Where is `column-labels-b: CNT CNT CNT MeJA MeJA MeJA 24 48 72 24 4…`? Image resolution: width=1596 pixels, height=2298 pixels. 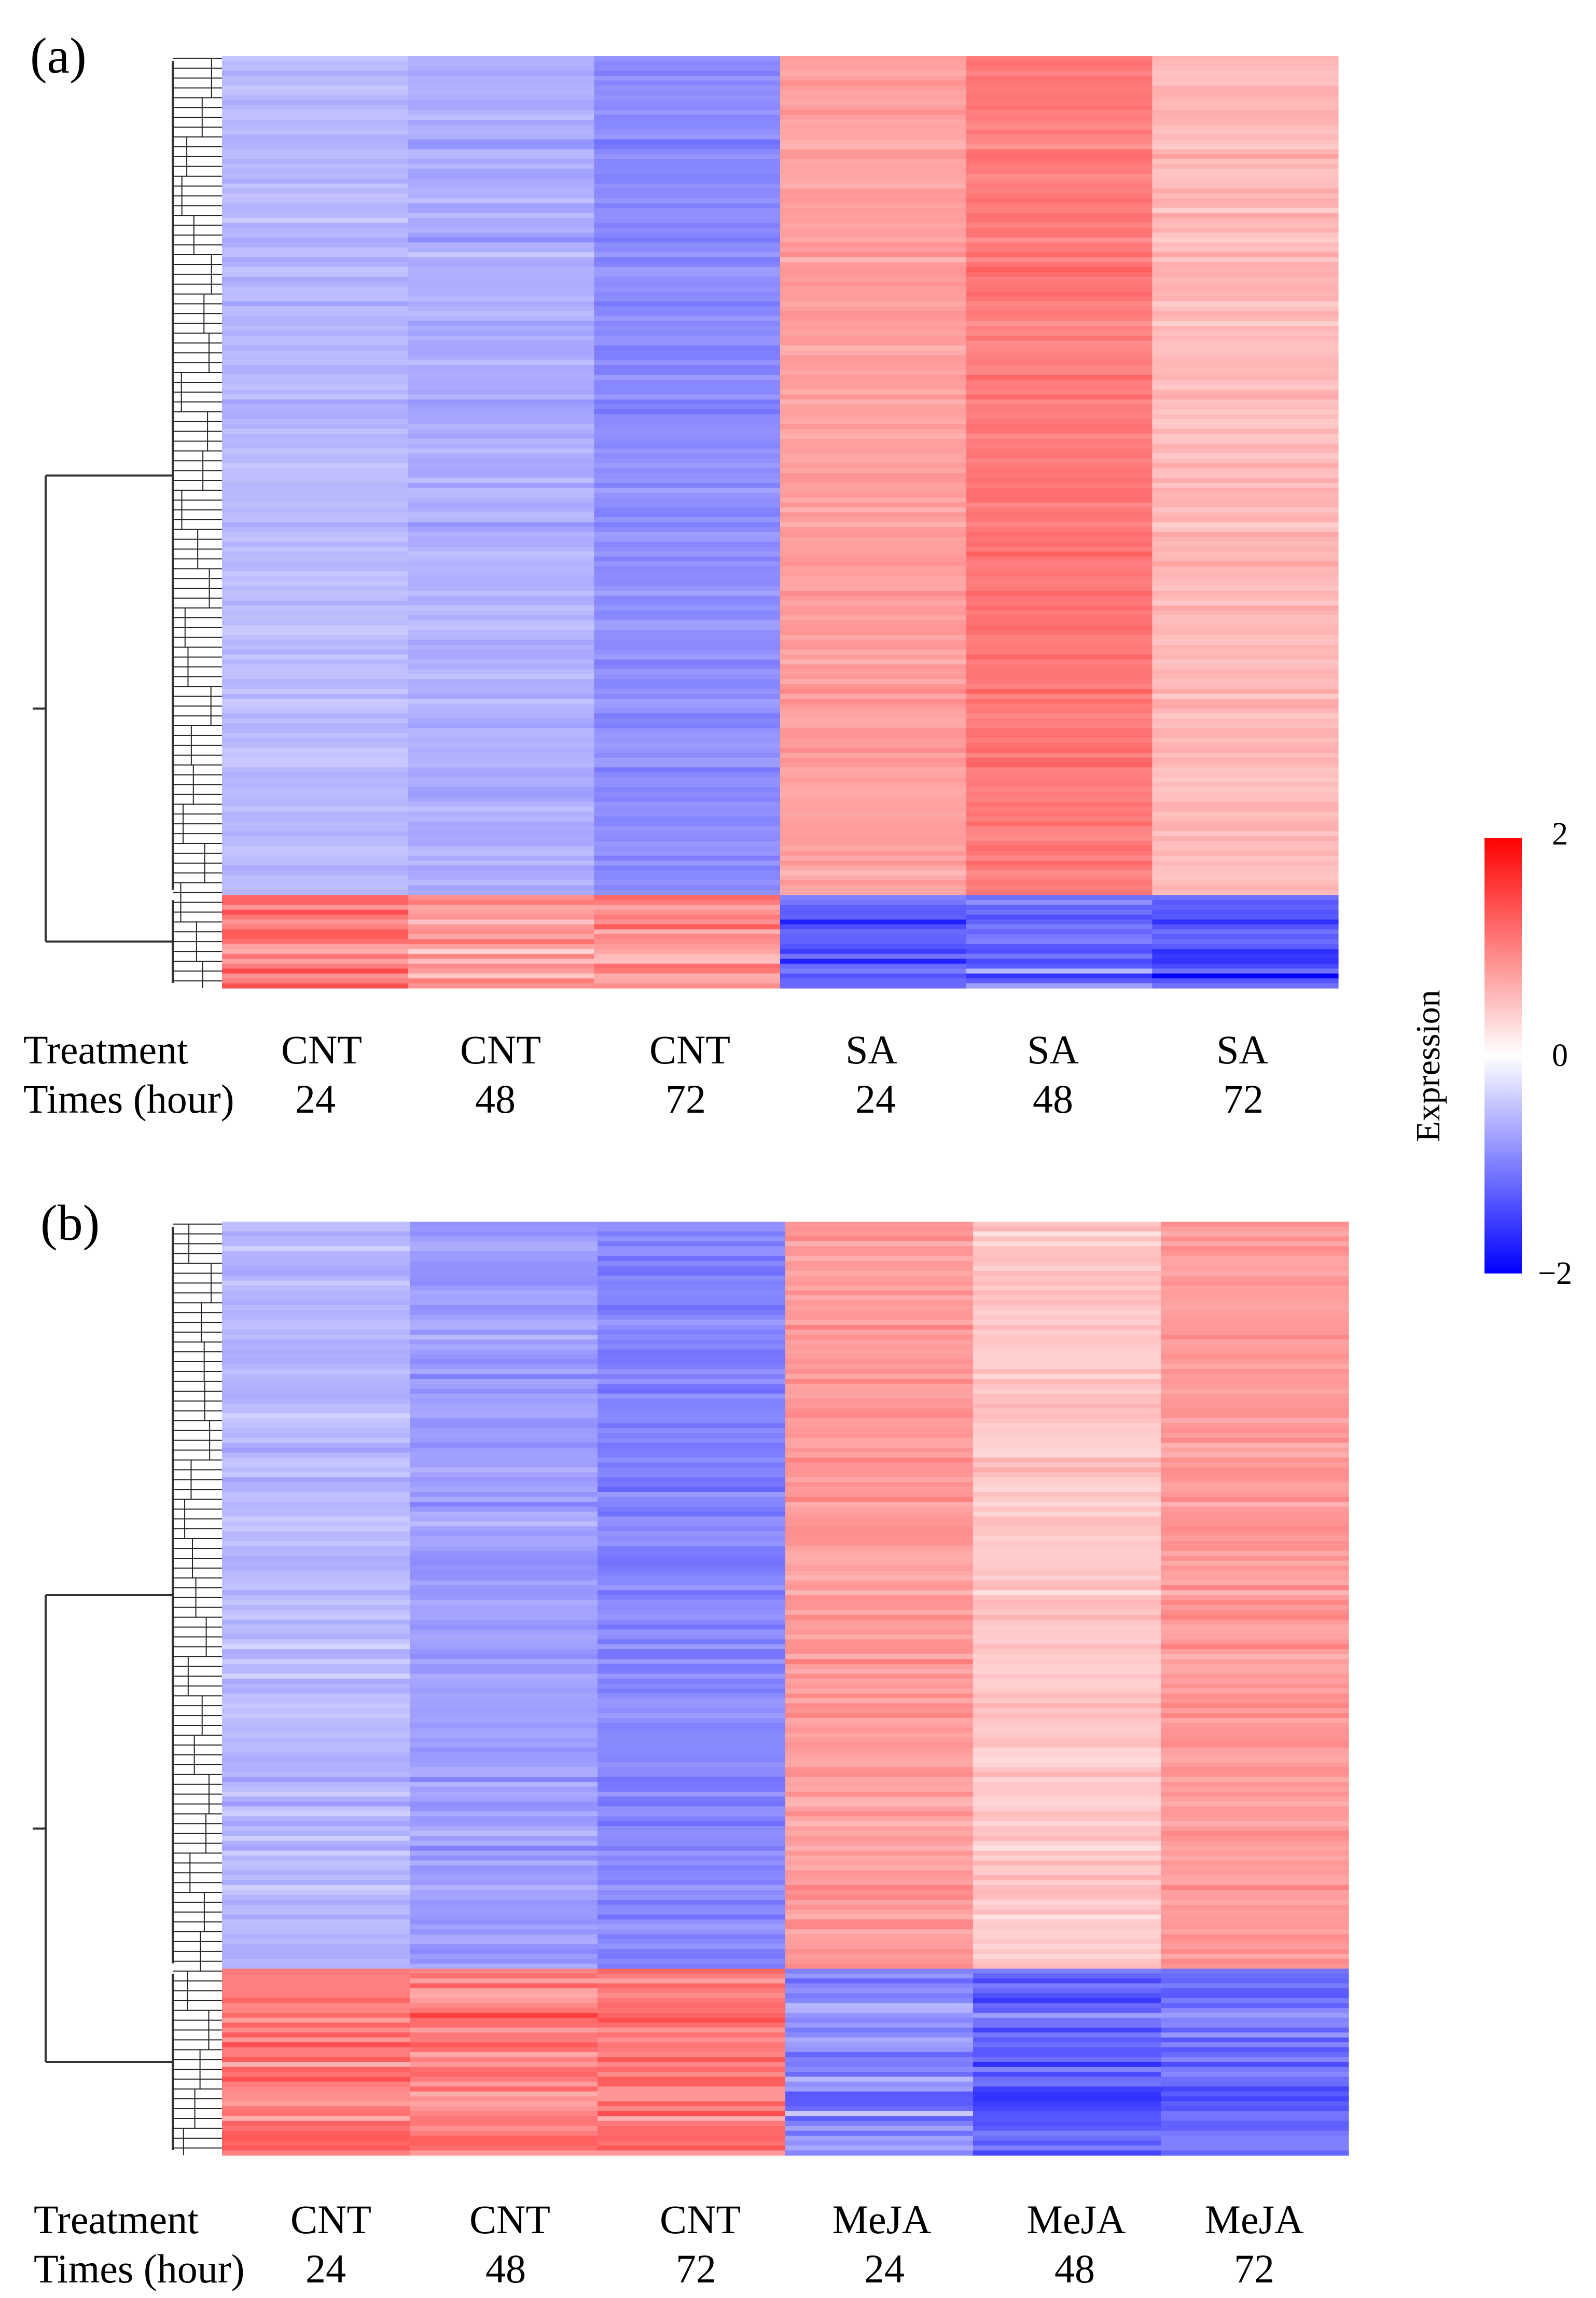
column-labels-b: CNT CNT CNT MeJA MeJA MeJA 24 48 72 24 4… is located at coordinates (796, 2244).